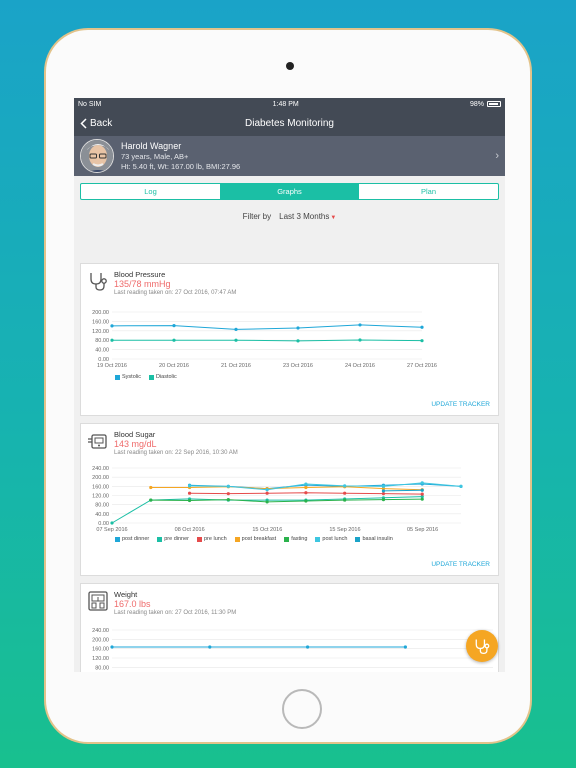 This screenshot has height=768, width=576. Describe the element at coordinates (100, 487) in the screenshot. I see `y-tick-label: 160.00` at that location.